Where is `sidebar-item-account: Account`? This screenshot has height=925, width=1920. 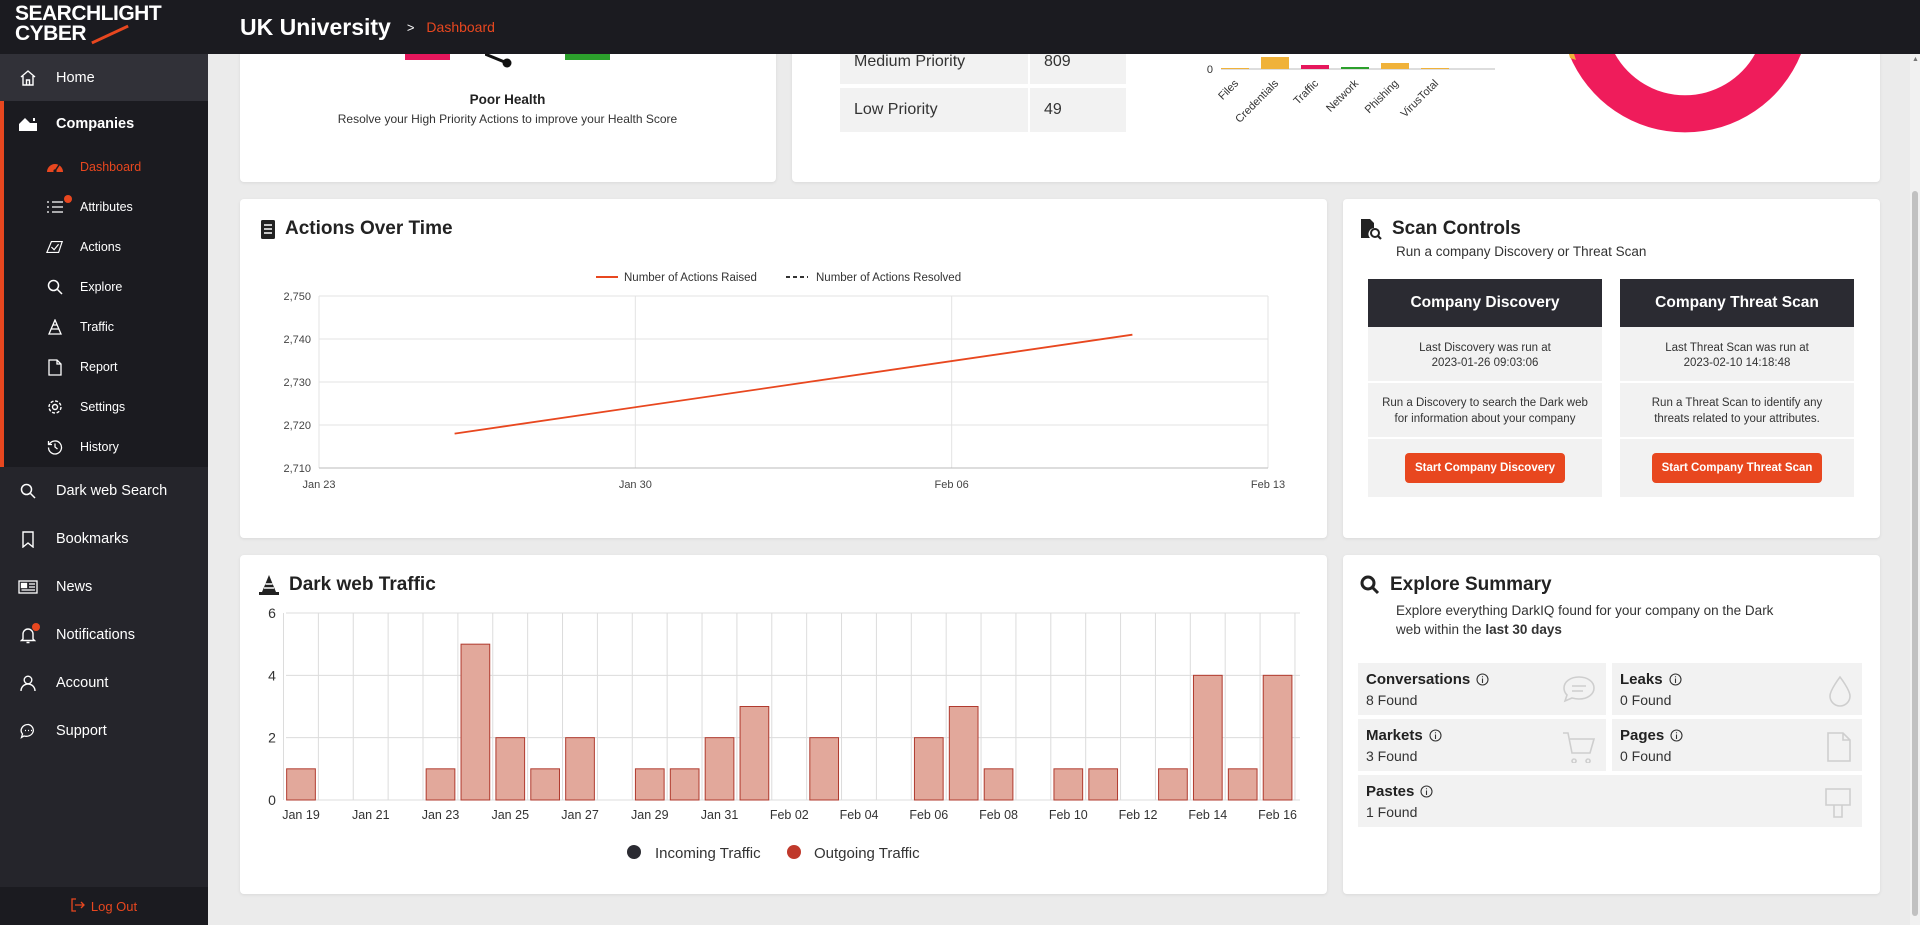 sidebar-item-account: Account is located at coordinates (104, 683).